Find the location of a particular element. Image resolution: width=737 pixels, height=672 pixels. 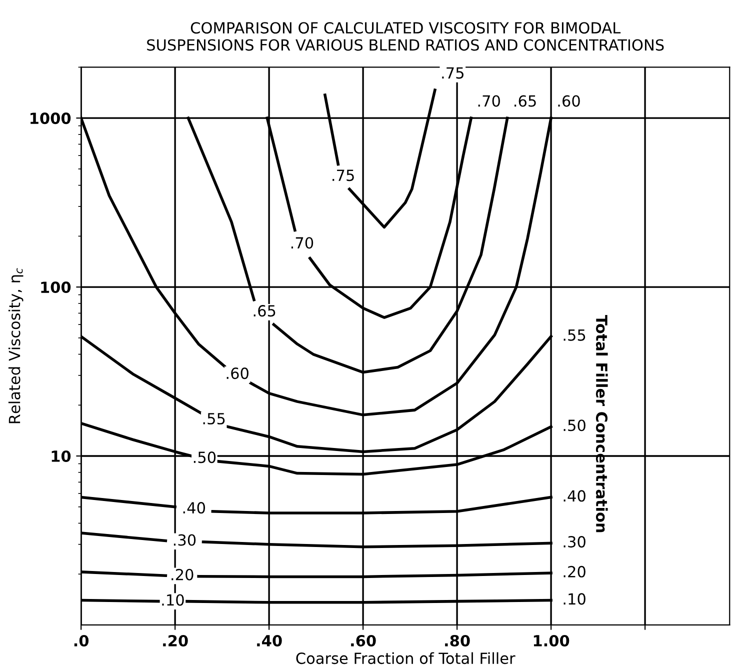

series-label: .50 is located at coordinates (205, 458).